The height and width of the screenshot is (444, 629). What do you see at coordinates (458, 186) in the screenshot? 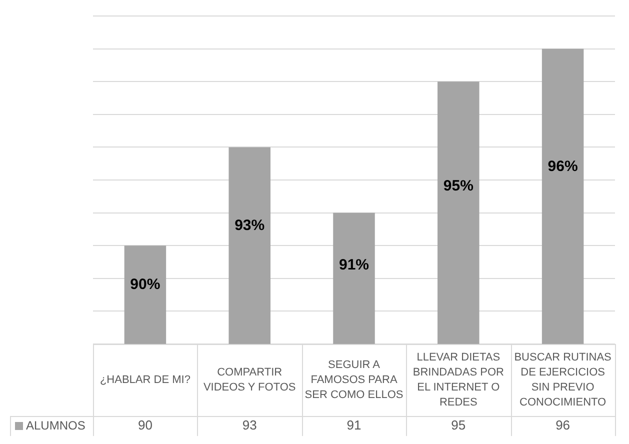
I see `annotation: 95%` at bounding box center [458, 186].